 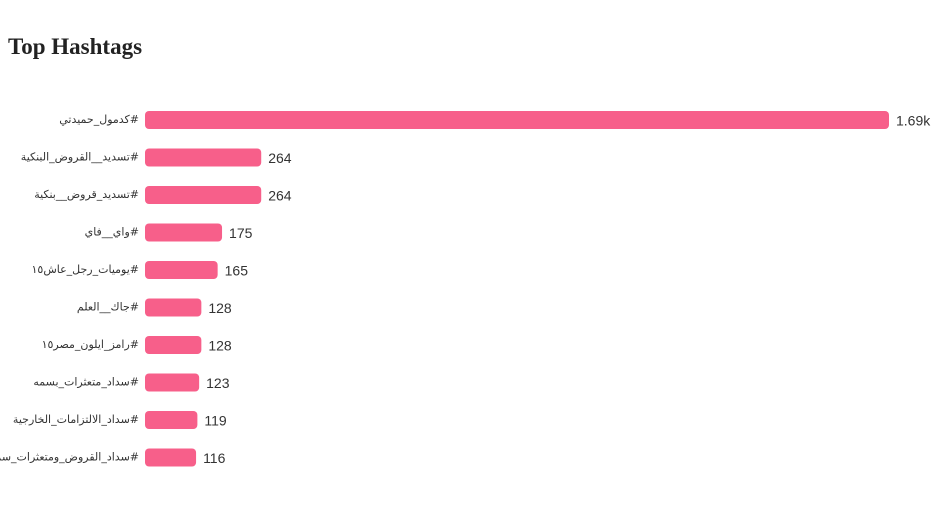 I want to click on y-tick-label: #واي__فاي, so click(x=112, y=232).